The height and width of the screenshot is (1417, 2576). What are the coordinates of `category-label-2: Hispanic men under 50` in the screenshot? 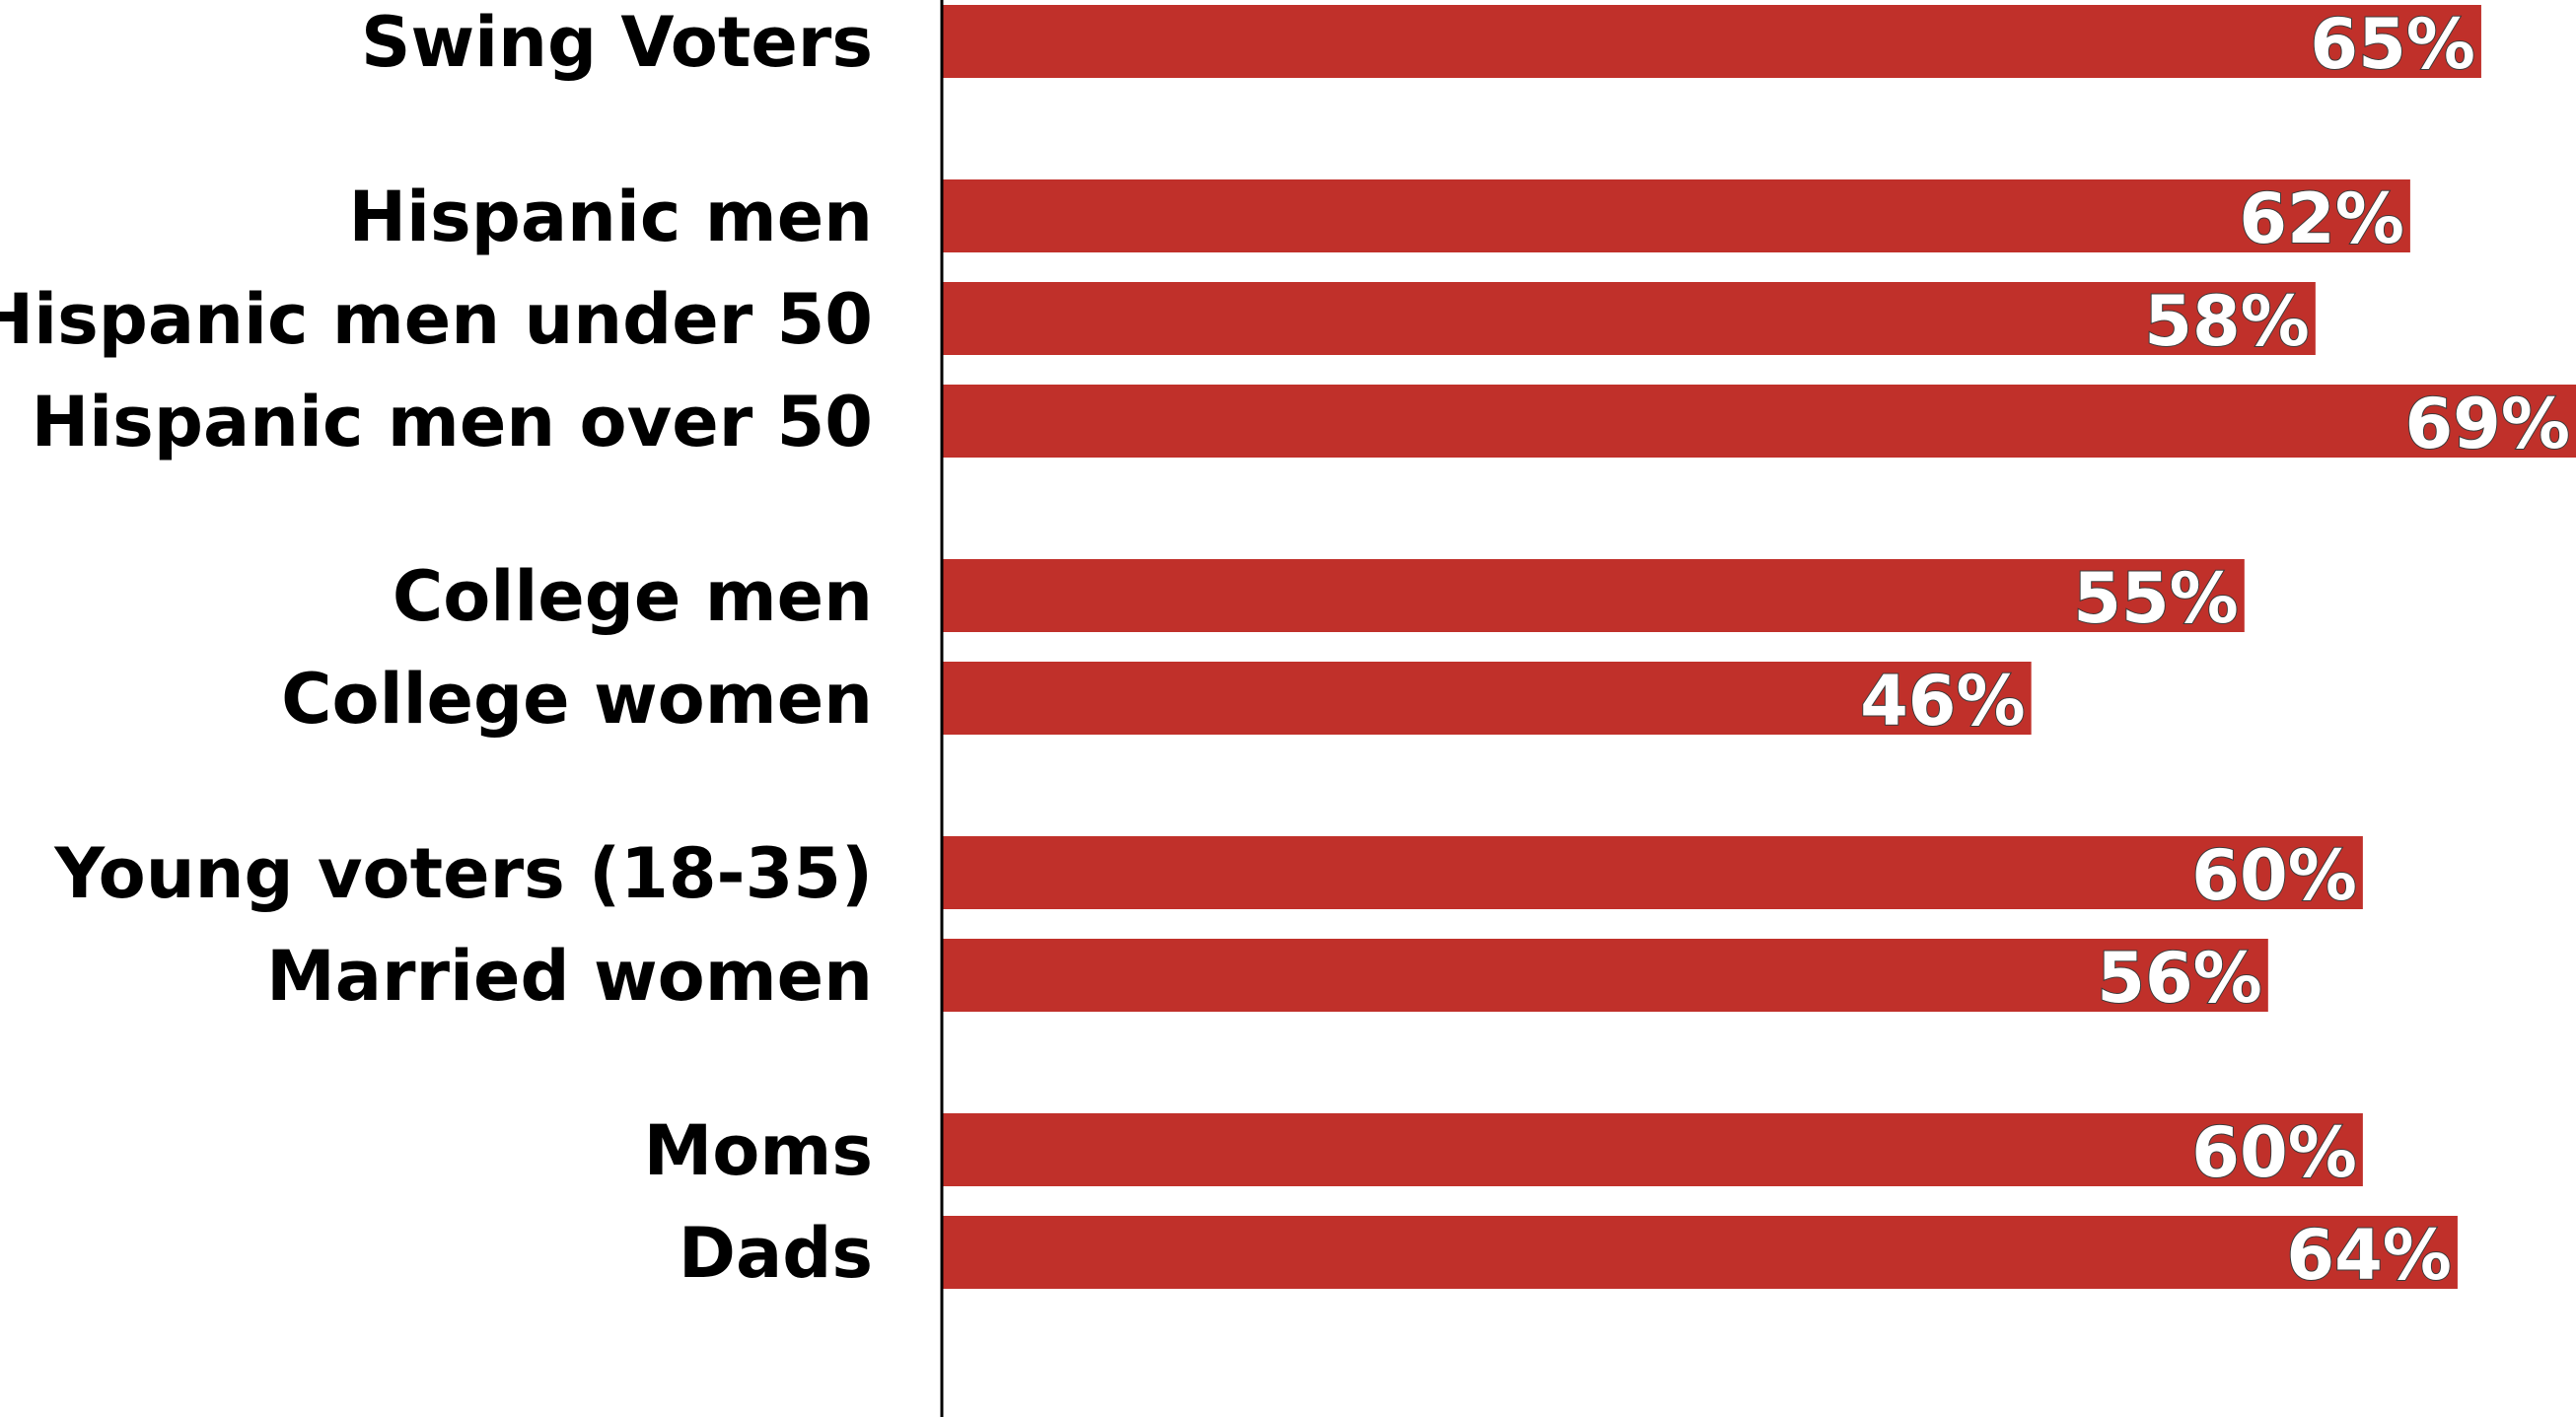 It's located at (436, 319).